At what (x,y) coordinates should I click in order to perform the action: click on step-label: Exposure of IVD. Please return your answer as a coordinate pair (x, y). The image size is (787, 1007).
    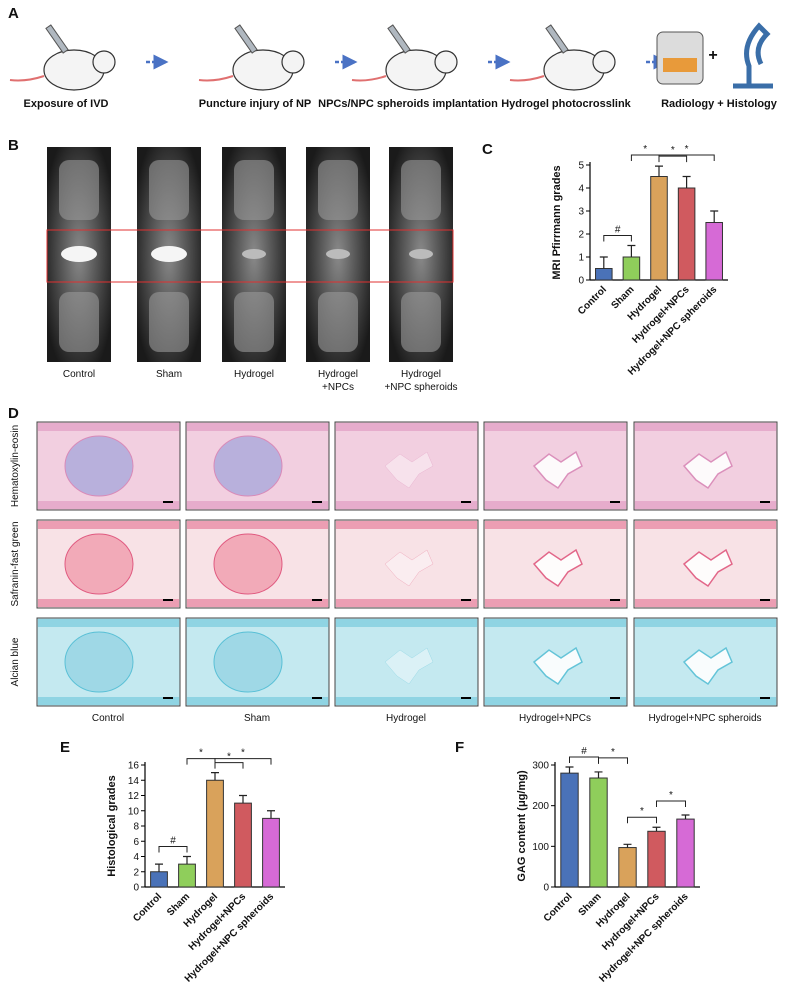
    Looking at the image, I should click on (66, 104).